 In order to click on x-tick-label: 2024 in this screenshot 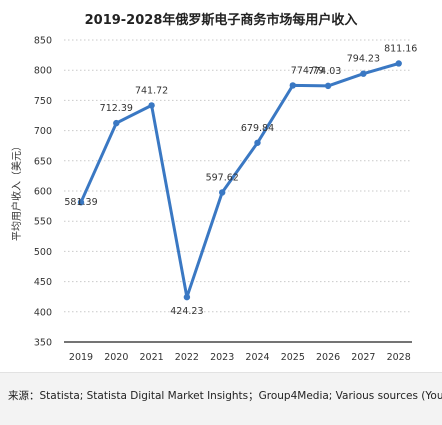, I will do `click(257, 357)`.